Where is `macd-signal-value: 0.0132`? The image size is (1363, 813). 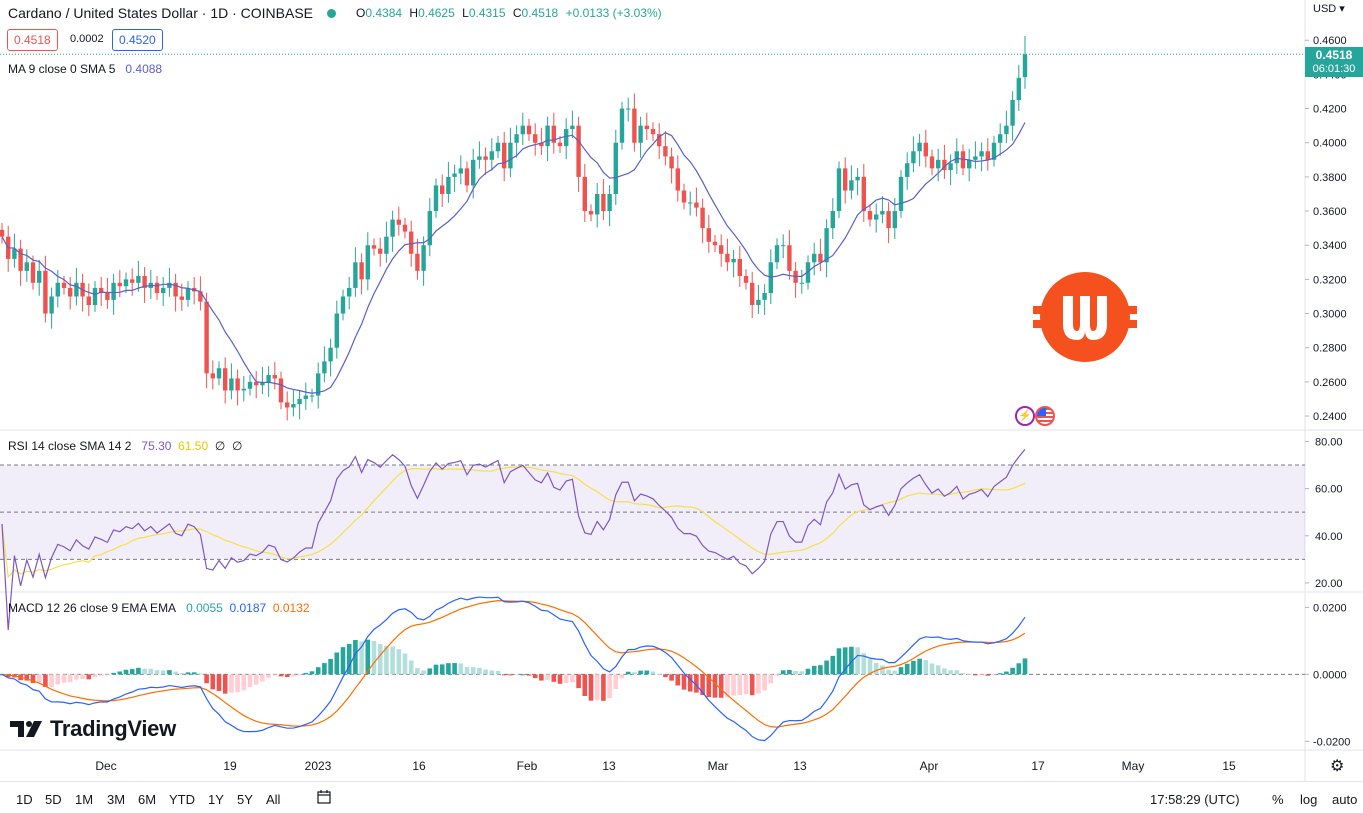
macd-signal-value: 0.0132 is located at coordinates (291, 608).